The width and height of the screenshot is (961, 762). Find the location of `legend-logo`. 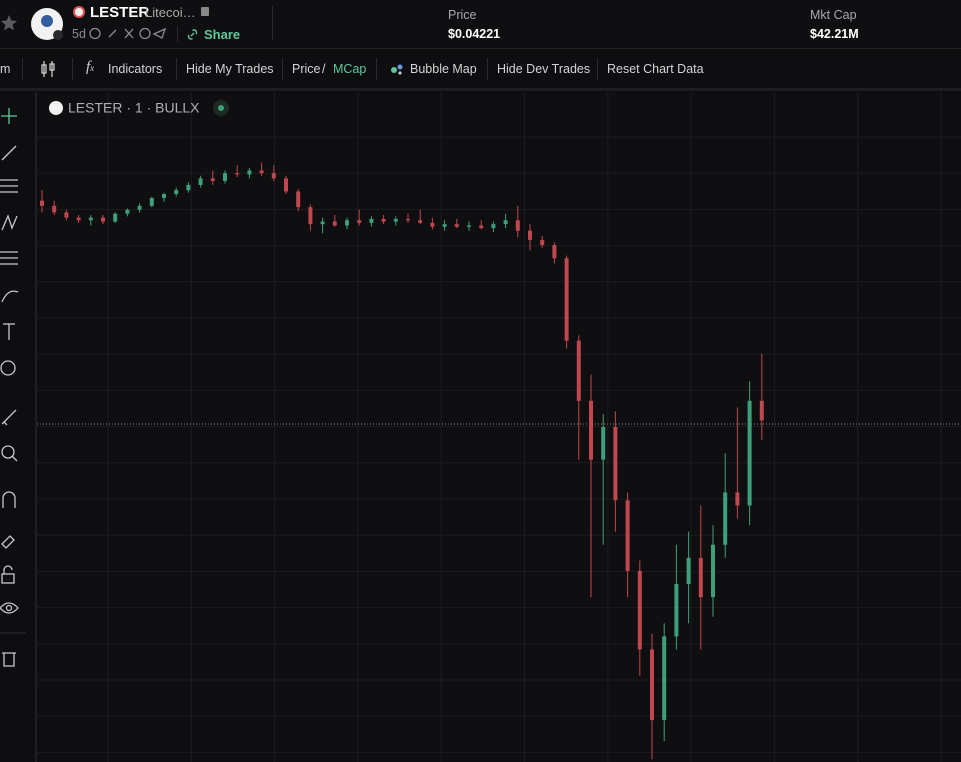

legend-logo is located at coordinates (56, 108).